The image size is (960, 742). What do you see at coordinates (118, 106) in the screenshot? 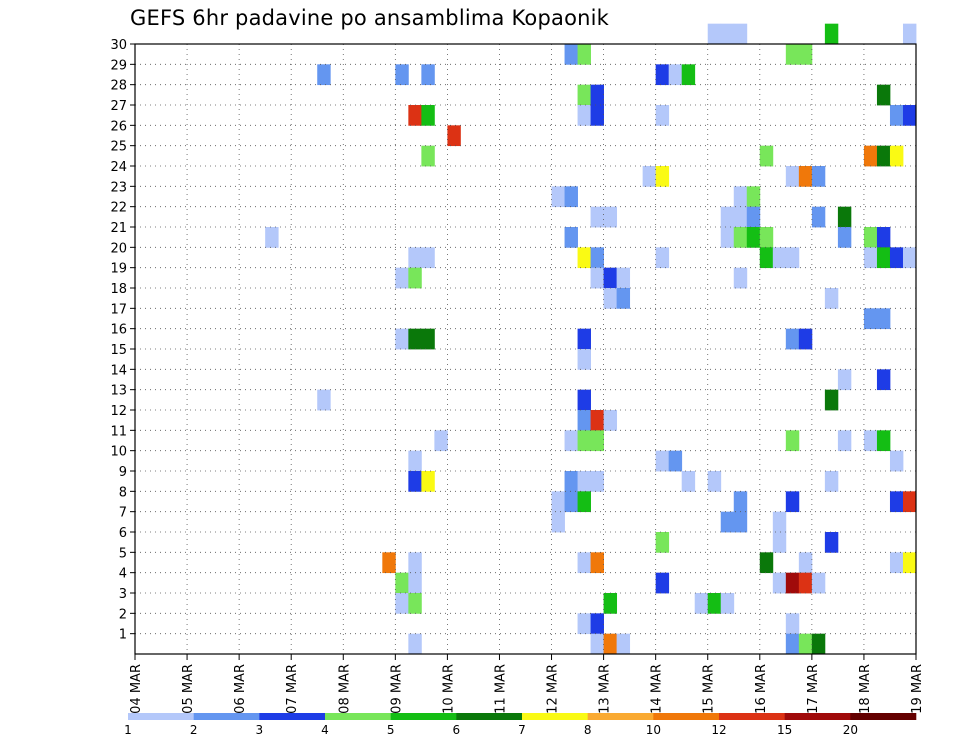
I see `y-tick-label: 27` at bounding box center [118, 106].